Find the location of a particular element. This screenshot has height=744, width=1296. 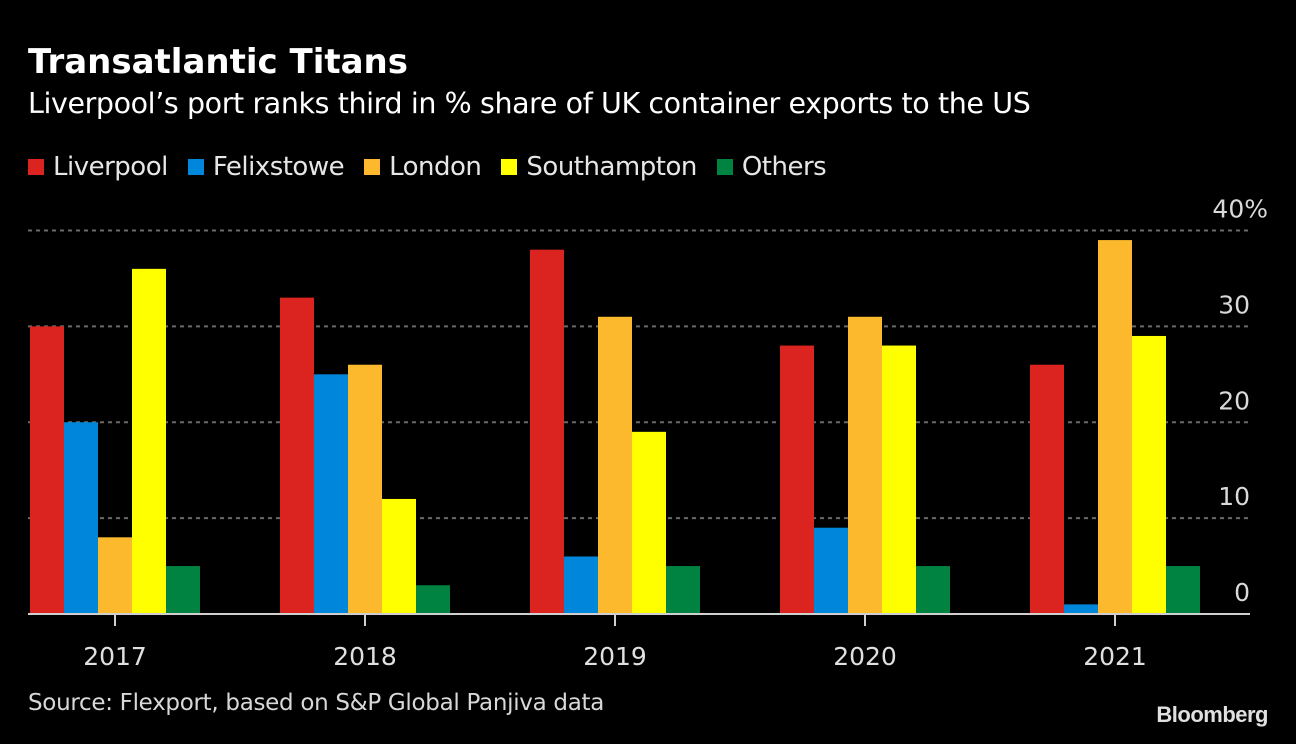

bar-southampton-2020 is located at coordinates (899, 479).